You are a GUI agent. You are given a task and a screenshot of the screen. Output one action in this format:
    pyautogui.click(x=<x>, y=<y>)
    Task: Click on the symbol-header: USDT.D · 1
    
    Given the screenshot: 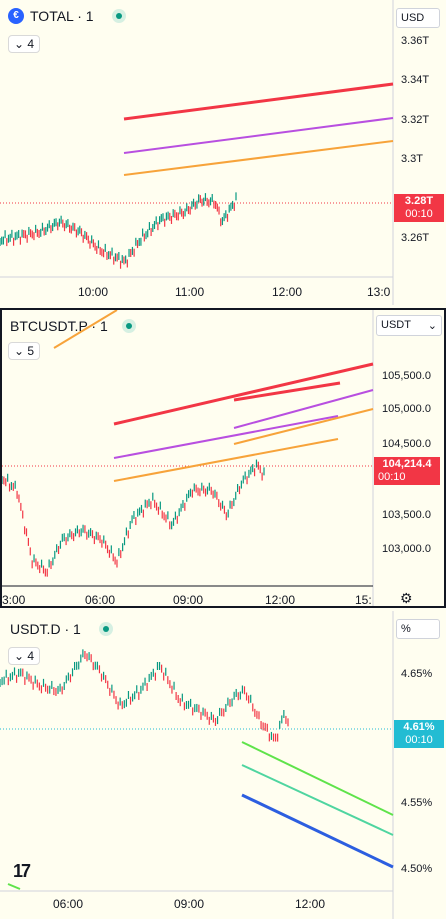 What is the action you would take?
    pyautogui.click(x=61, y=629)
    